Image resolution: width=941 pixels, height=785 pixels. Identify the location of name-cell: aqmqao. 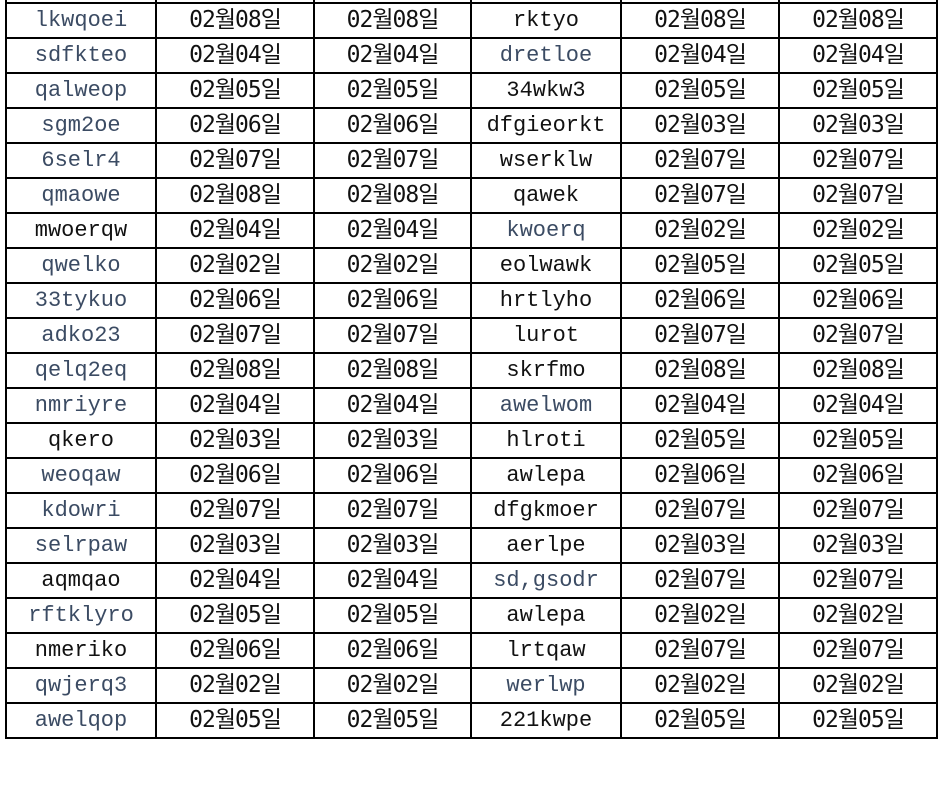
(81, 580).